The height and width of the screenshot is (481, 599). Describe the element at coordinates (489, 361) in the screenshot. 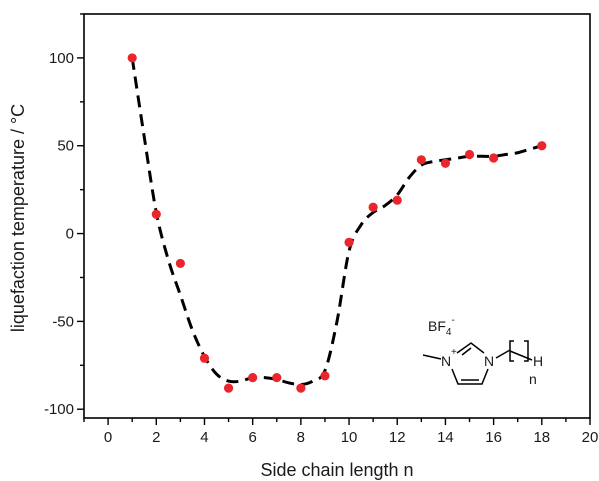

I see `nitrogen-right: N` at that location.